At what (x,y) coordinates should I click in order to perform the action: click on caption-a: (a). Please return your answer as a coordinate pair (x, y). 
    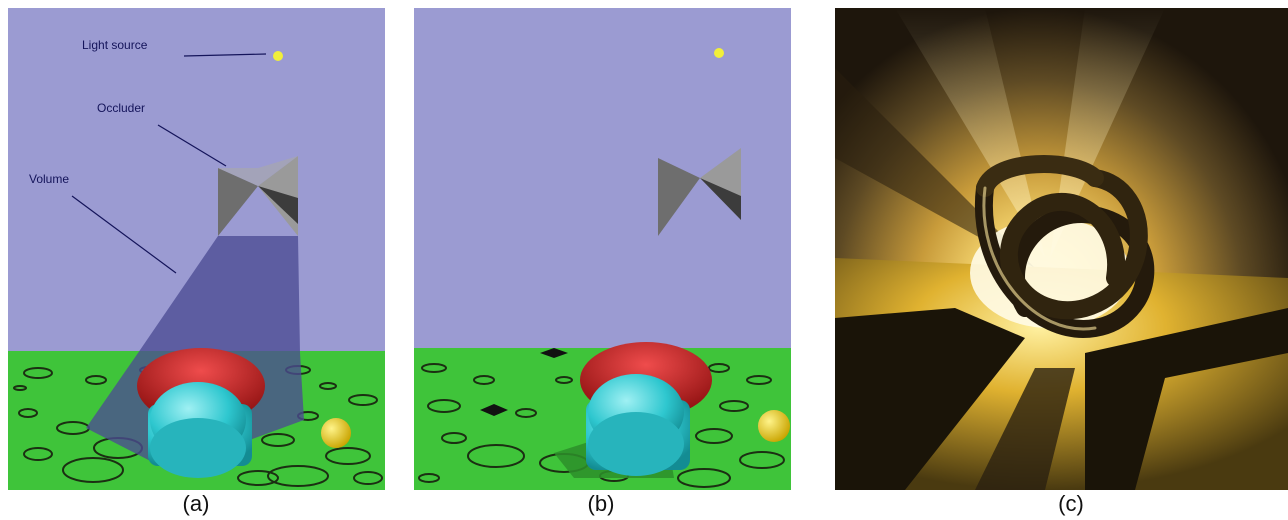
    Looking at the image, I should click on (196, 503).